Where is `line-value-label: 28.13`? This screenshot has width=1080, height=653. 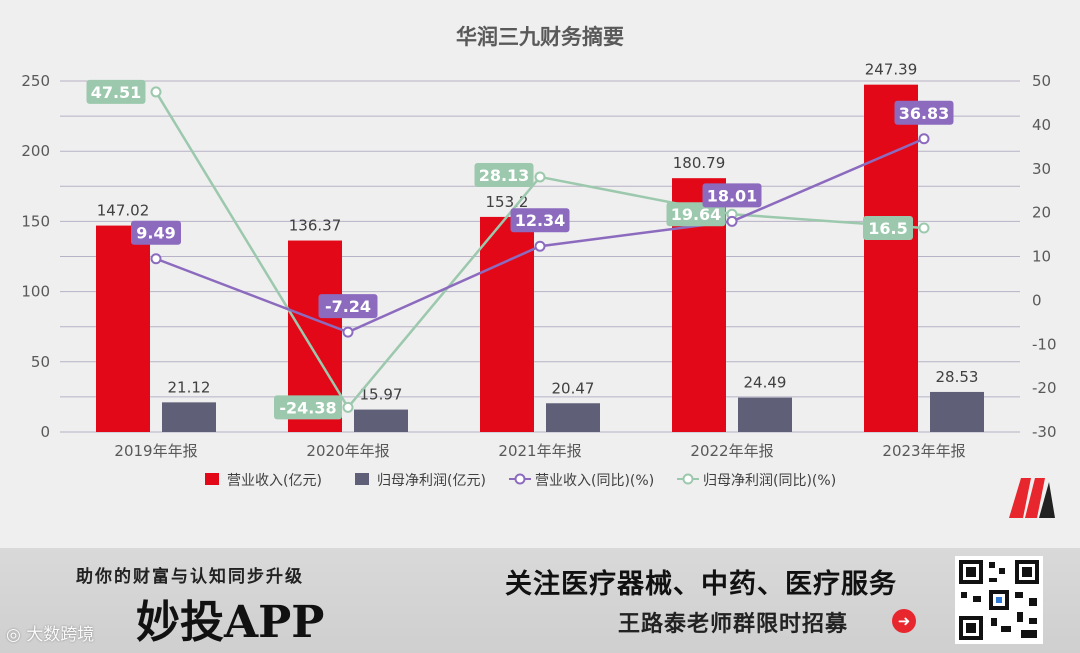
line-value-label: 28.13 is located at coordinates (504, 175).